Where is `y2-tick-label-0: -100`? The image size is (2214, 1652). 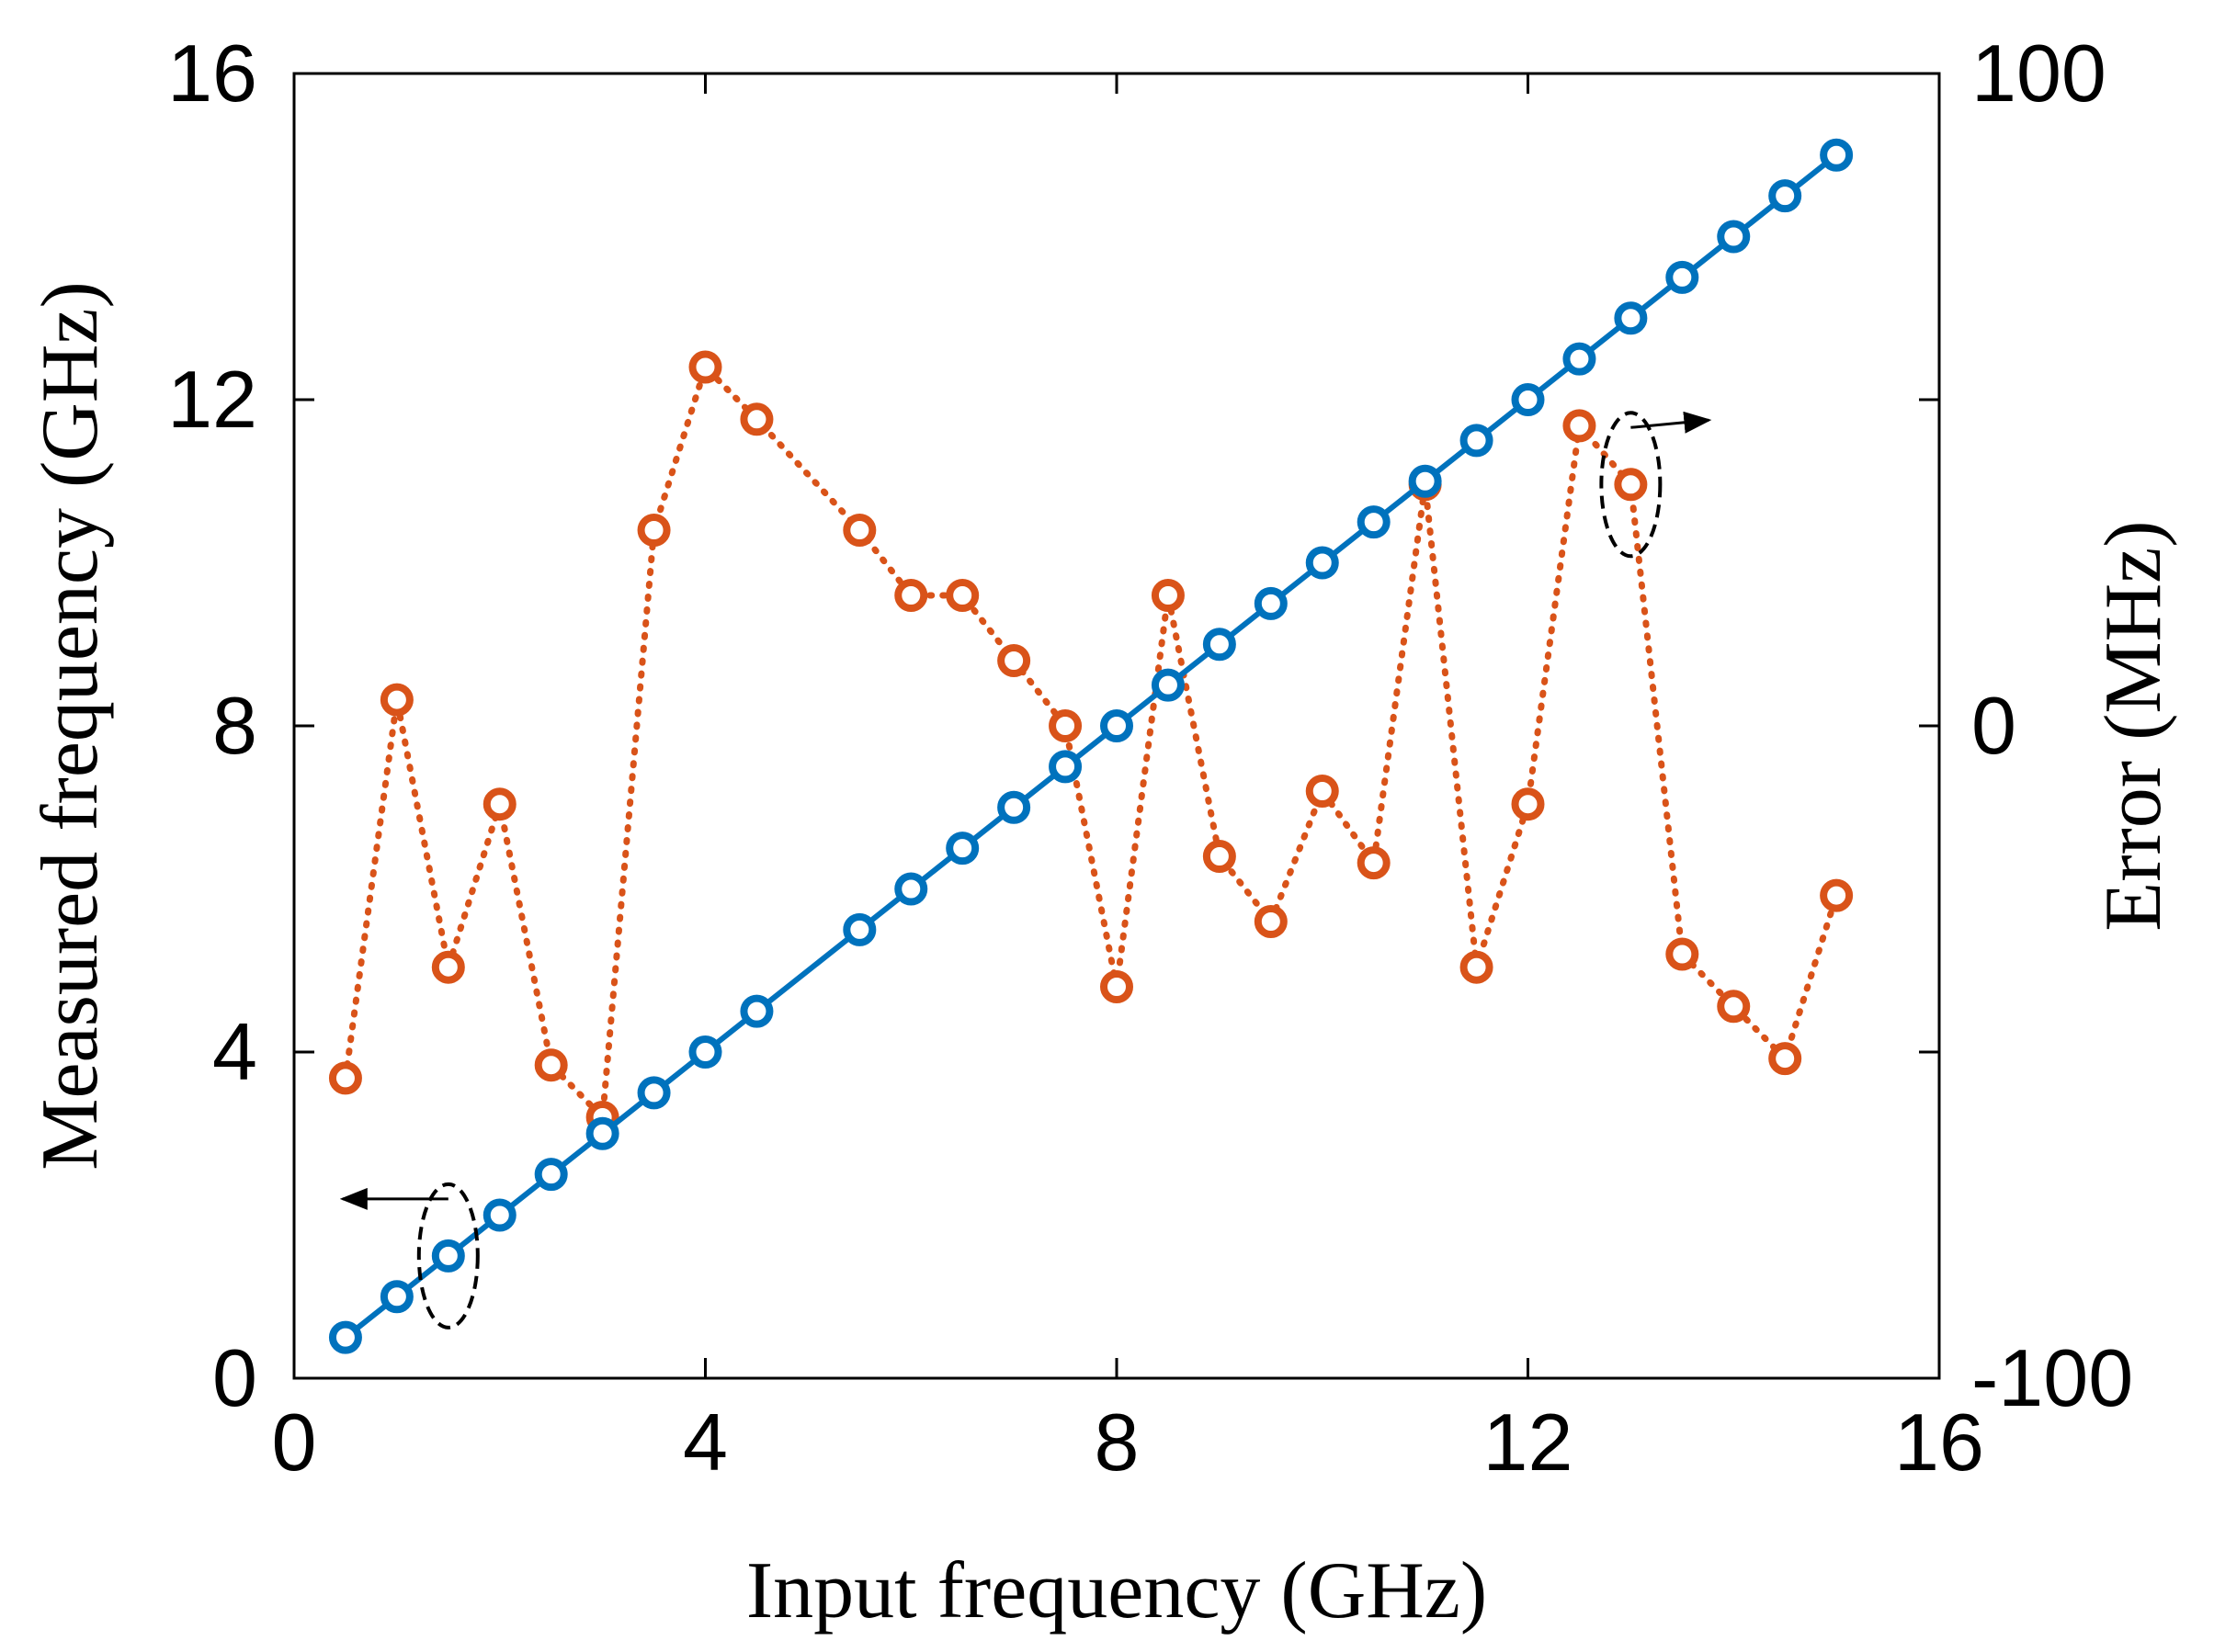 y2-tick-label-0: -100 is located at coordinates (2052, 1377).